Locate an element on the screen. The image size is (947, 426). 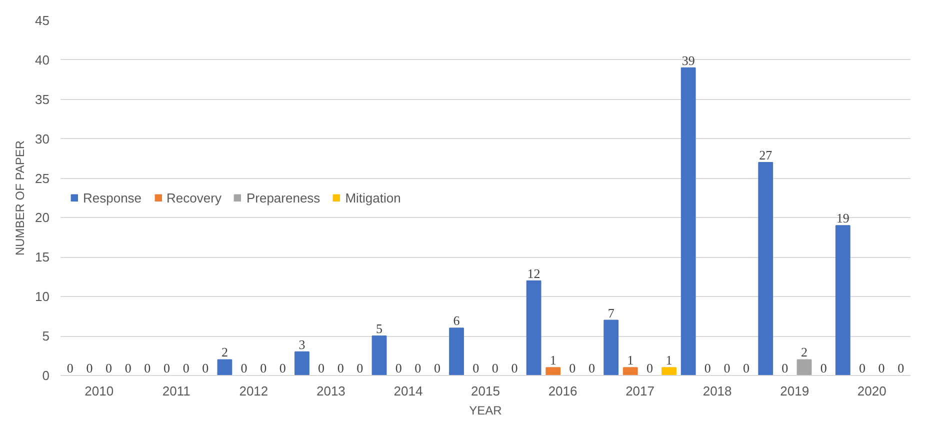
x-tick-label: 2015 is located at coordinates (485, 391).